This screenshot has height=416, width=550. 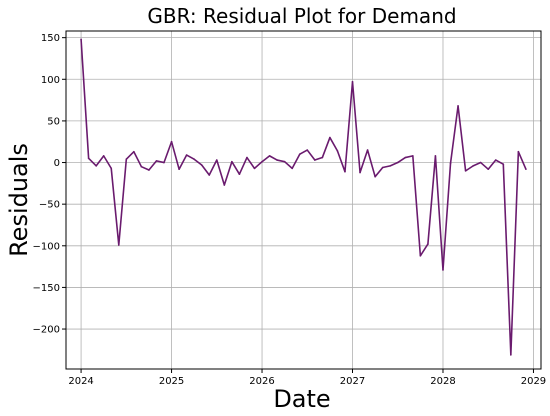 I want to click on y-tick-label: −50, so click(x=49, y=205).